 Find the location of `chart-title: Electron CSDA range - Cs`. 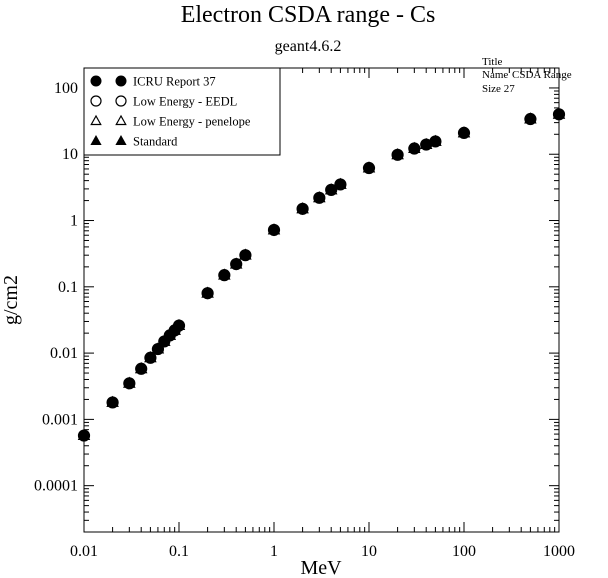

chart-title: Electron CSDA range - Cs is located at coordinates (308, 15).